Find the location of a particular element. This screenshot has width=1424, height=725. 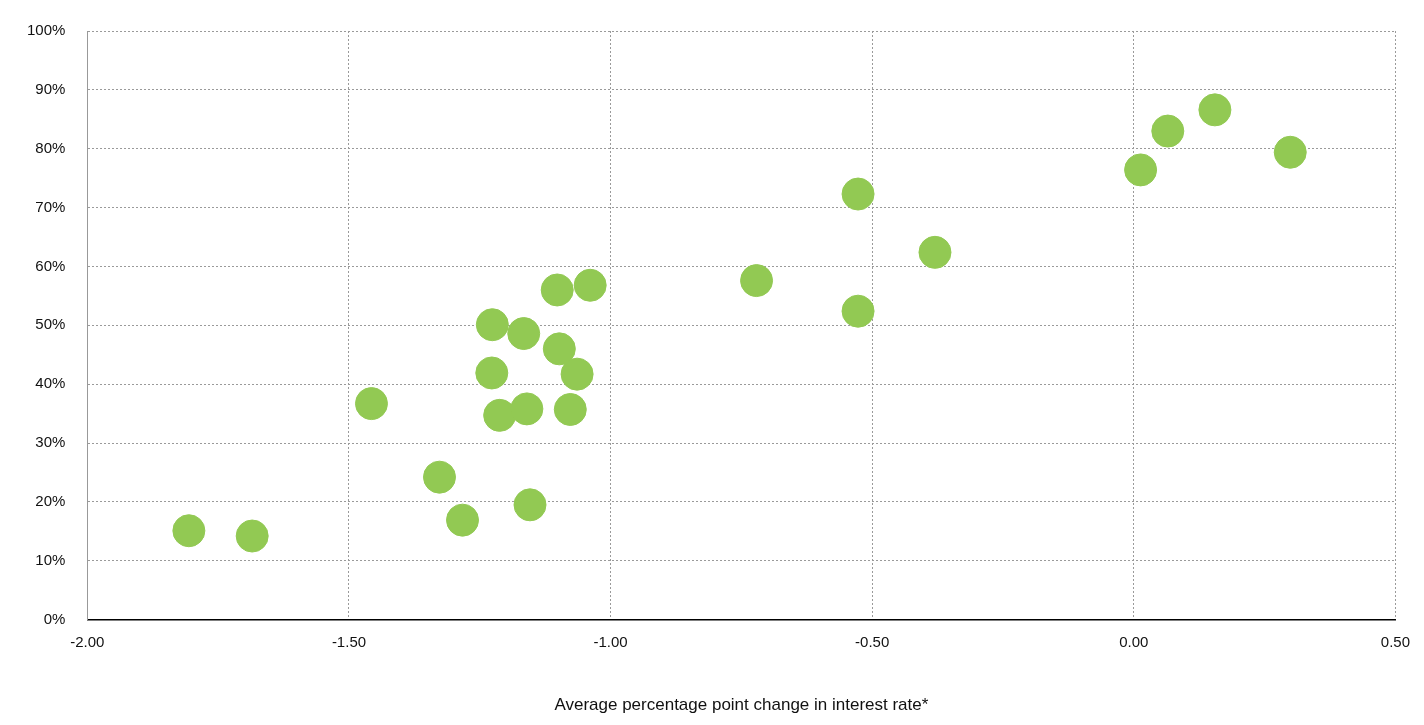

x-tick-label: 0.00 is located at coordinates (1134, 641).